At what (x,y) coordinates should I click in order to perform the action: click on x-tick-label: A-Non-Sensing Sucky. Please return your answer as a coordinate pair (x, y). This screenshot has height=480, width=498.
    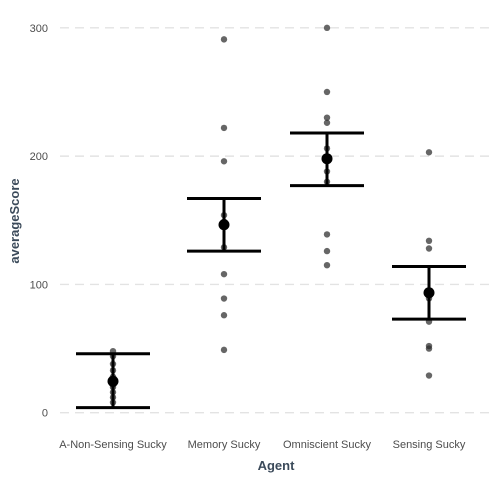
    Looking at the image, I should click on (113, 445).